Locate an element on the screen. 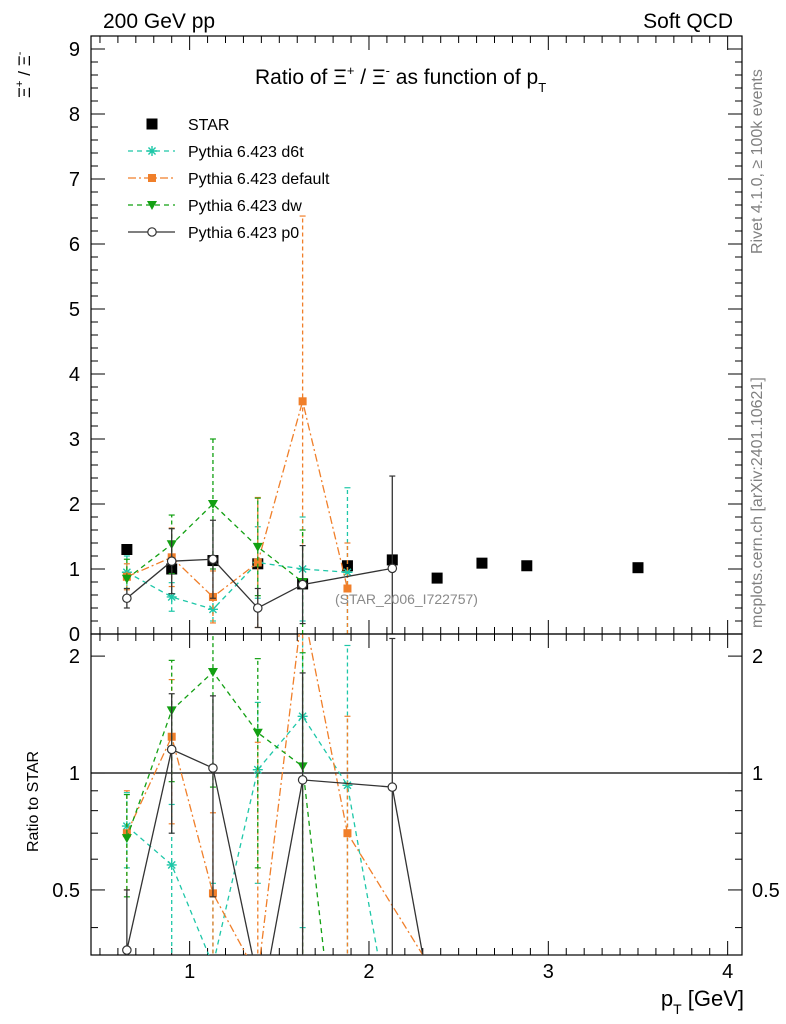 This screenshot has width=786, height=1024. legend-label: Pythia 6.423 p0 is located at coordinates (243, 233).